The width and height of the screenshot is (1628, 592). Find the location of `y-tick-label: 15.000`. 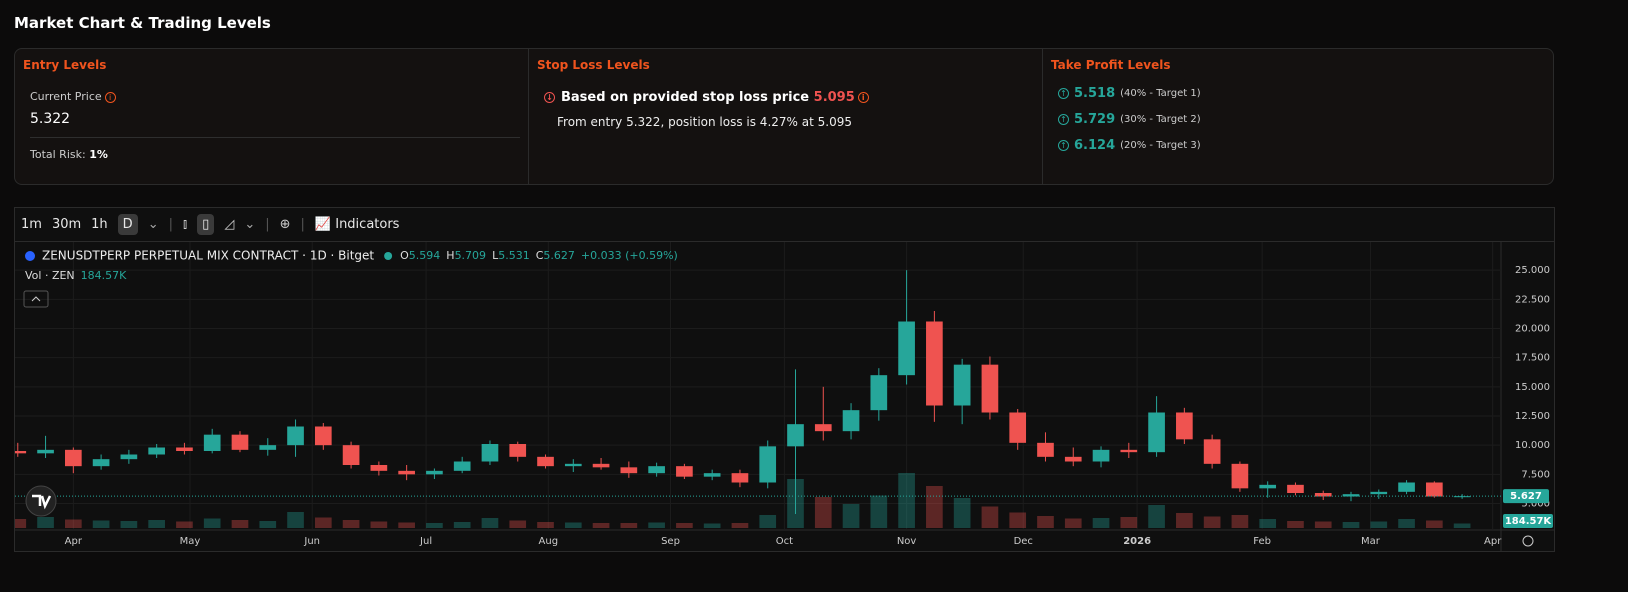

y-tick-label: 15.000 is located at coordinates (1532, 387).